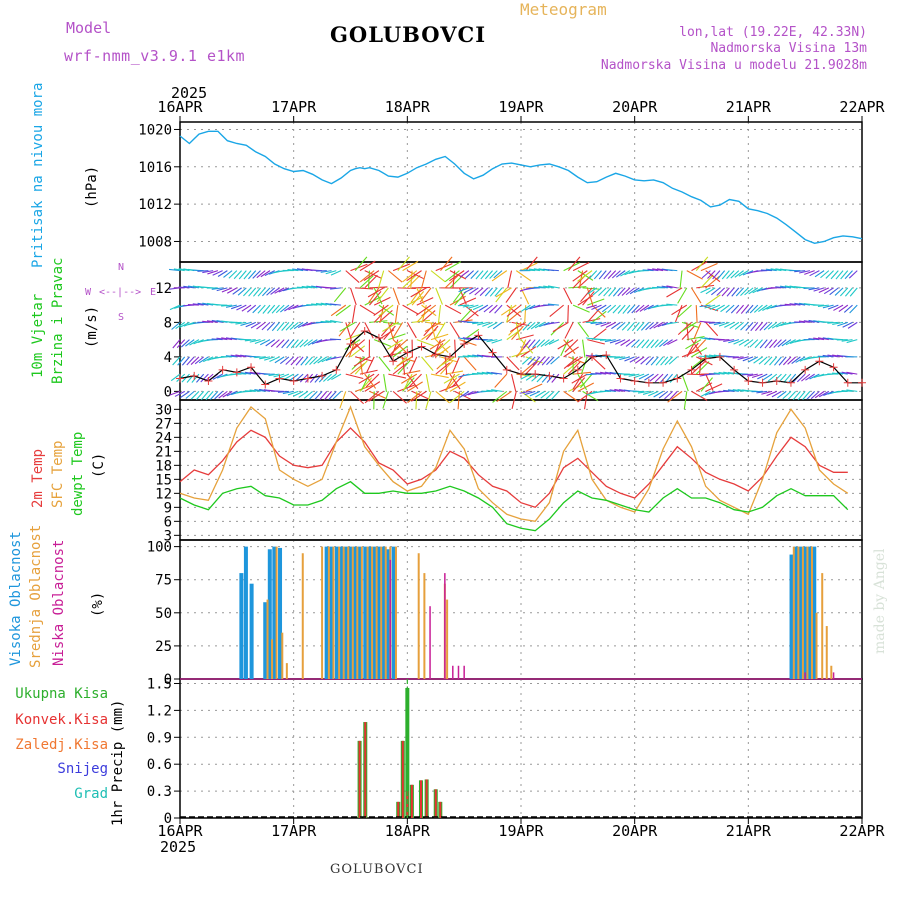 Image resolution: width=900 pixels, height=900 pixels. I want to click on x-tick-label-bottom: 17APR, so click(294, 831).